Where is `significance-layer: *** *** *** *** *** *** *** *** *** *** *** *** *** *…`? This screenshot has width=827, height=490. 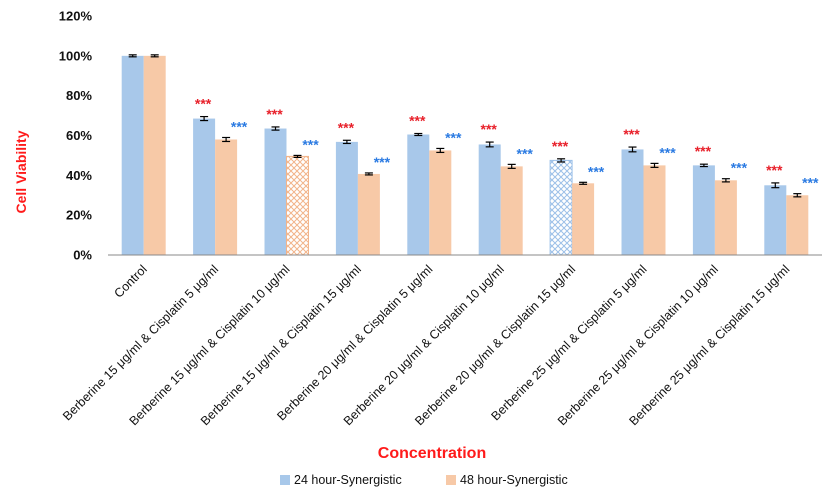
significance-layer: *** *** *** *** *** *** *** *** *** *** *** *** *** *… is located at coordinates (507, 143).